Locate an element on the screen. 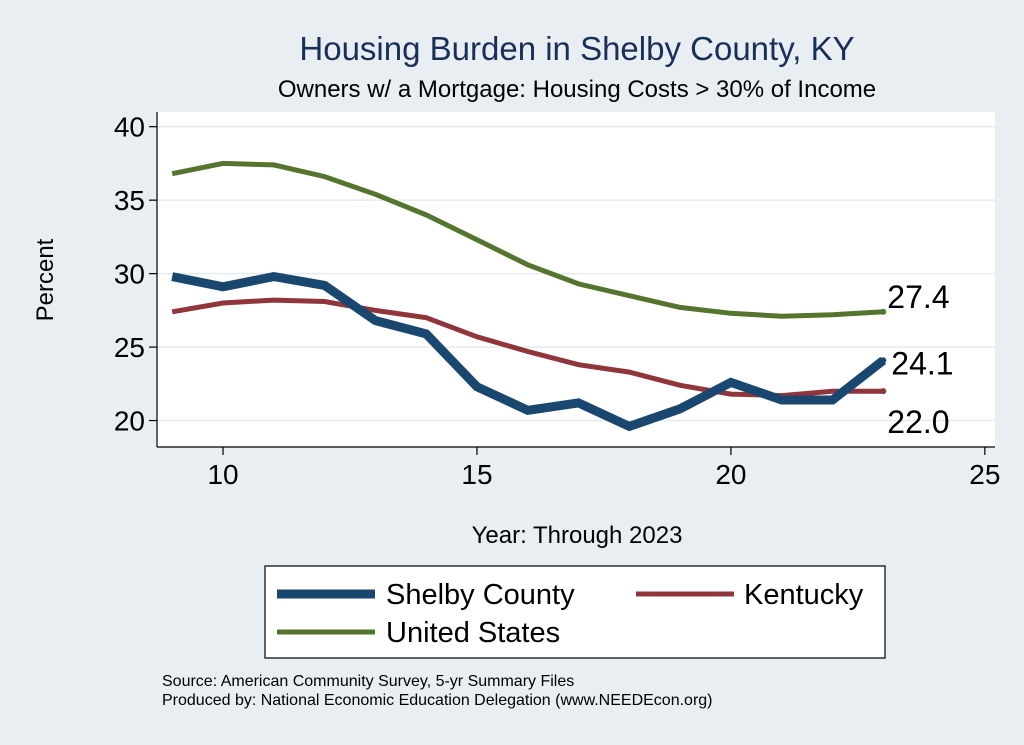 The image size is (1024, 745). x-axis-label: Year: Through 2023 is located at coordinates (577, 535).